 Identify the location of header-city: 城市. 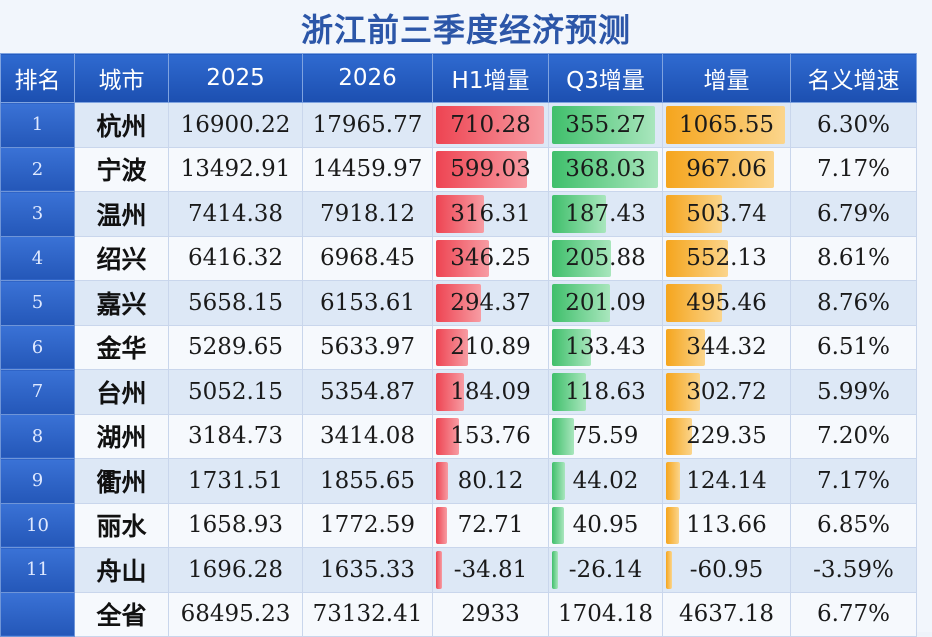
(121, 78).